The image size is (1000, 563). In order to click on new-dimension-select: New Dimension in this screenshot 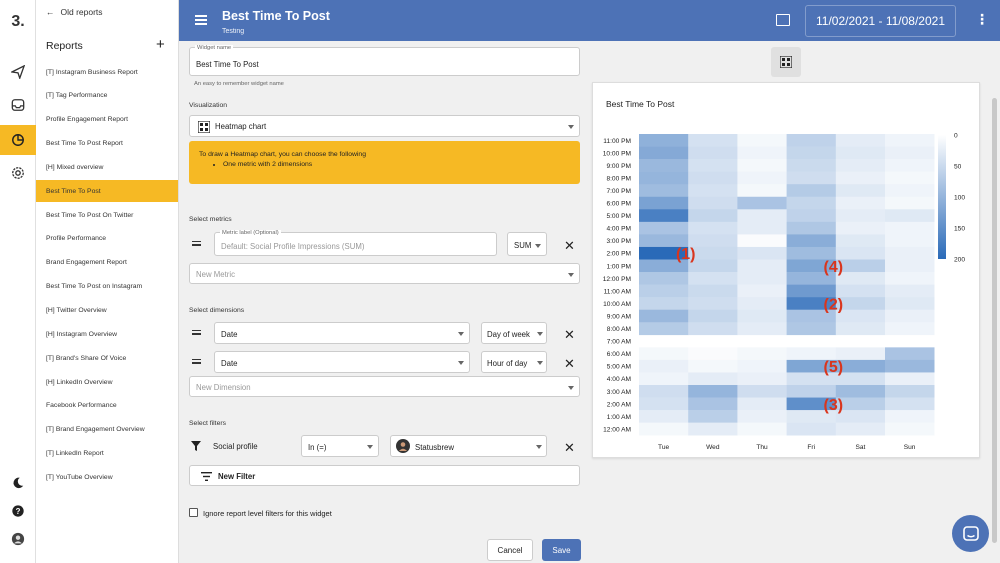, I will do `click(384, 386)`.